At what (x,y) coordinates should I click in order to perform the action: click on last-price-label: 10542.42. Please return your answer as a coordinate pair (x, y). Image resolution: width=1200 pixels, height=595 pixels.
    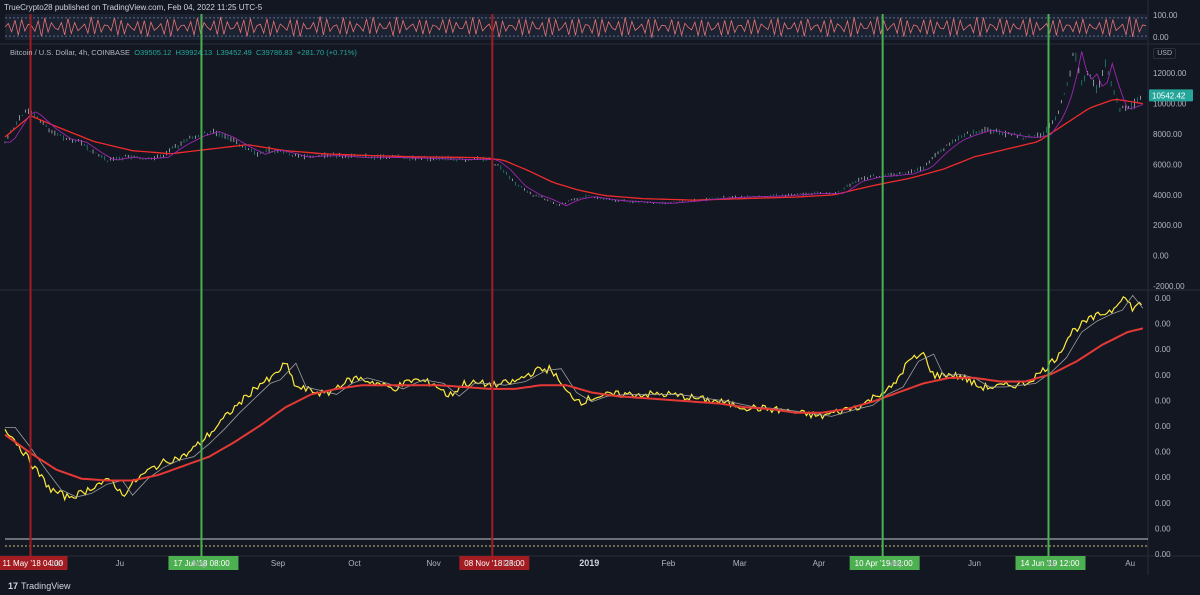
    Looking at the image, I should click on (1169, 95).